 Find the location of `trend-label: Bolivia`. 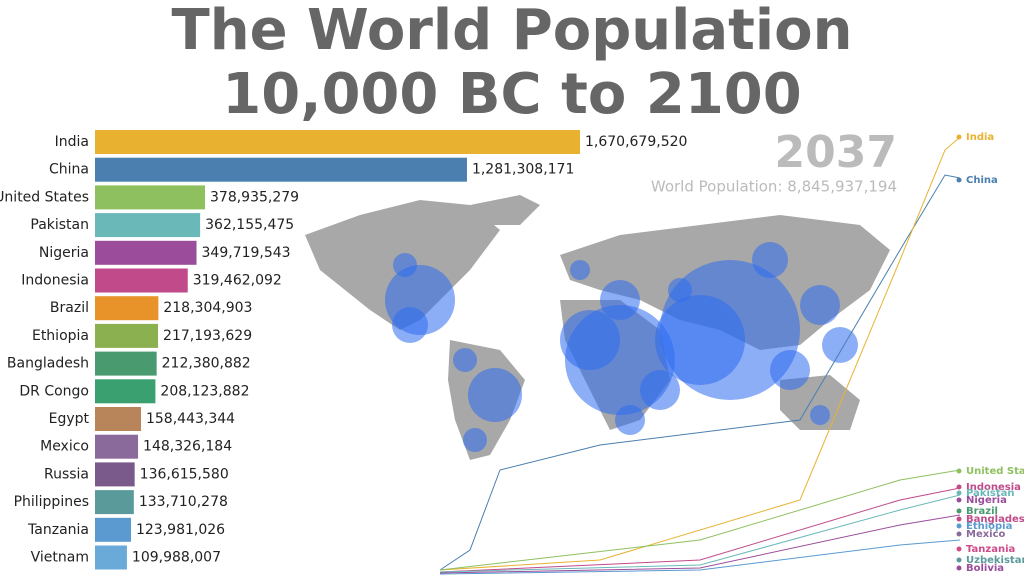

trend-label: Bolivia is located at coordinates (985, 568).